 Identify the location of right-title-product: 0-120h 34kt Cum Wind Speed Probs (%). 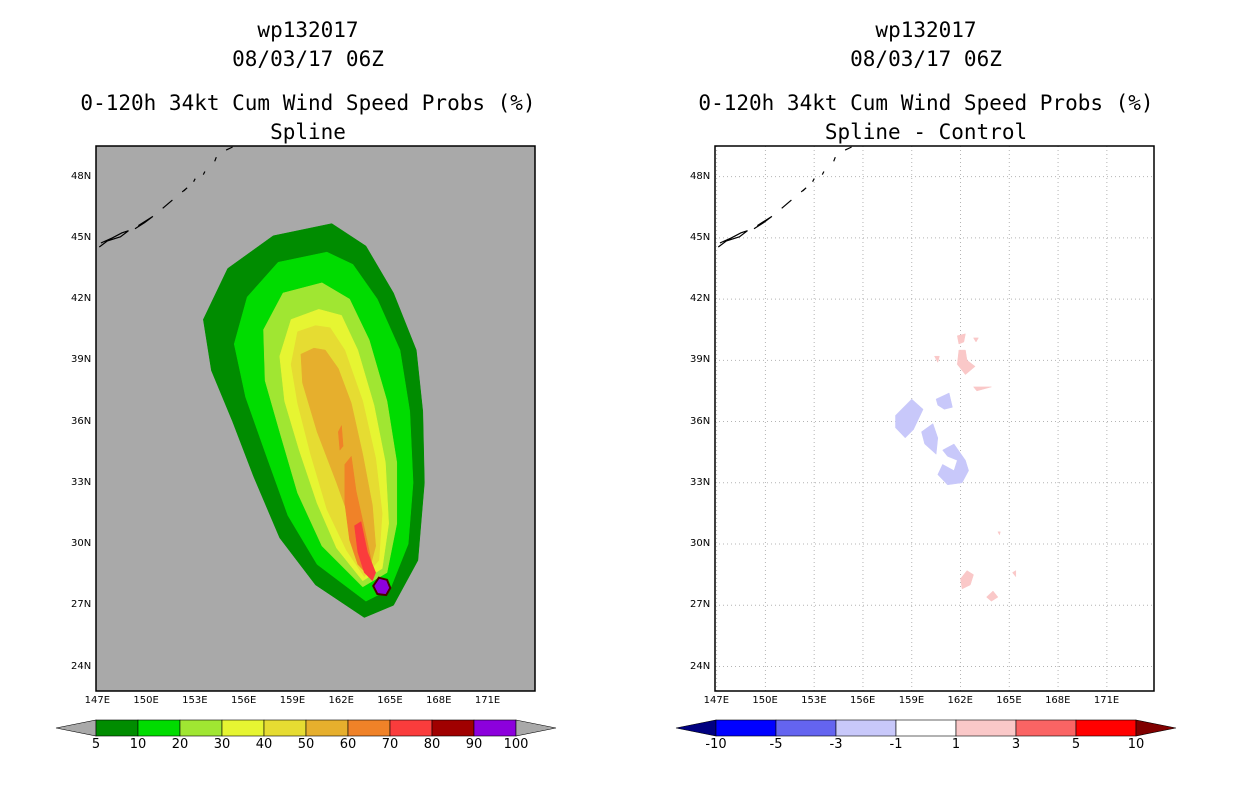
(926, 103).